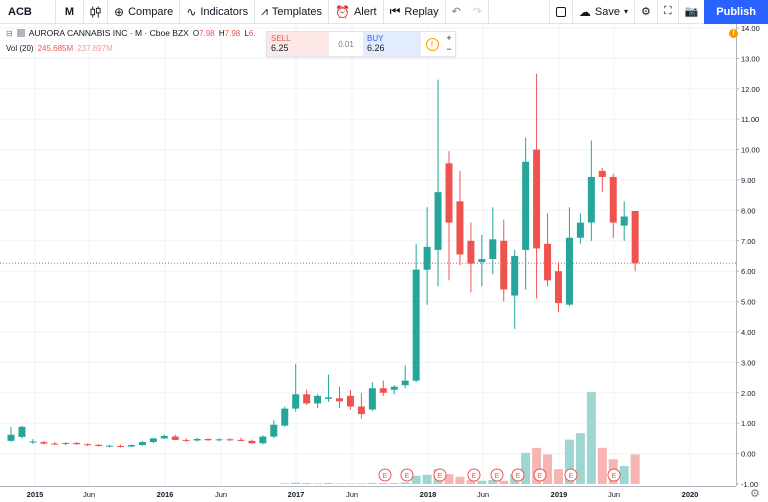  Describe the element at coordinates (748, 332) in the screenshot. I see `y-tick-label: 4.00` at that location.